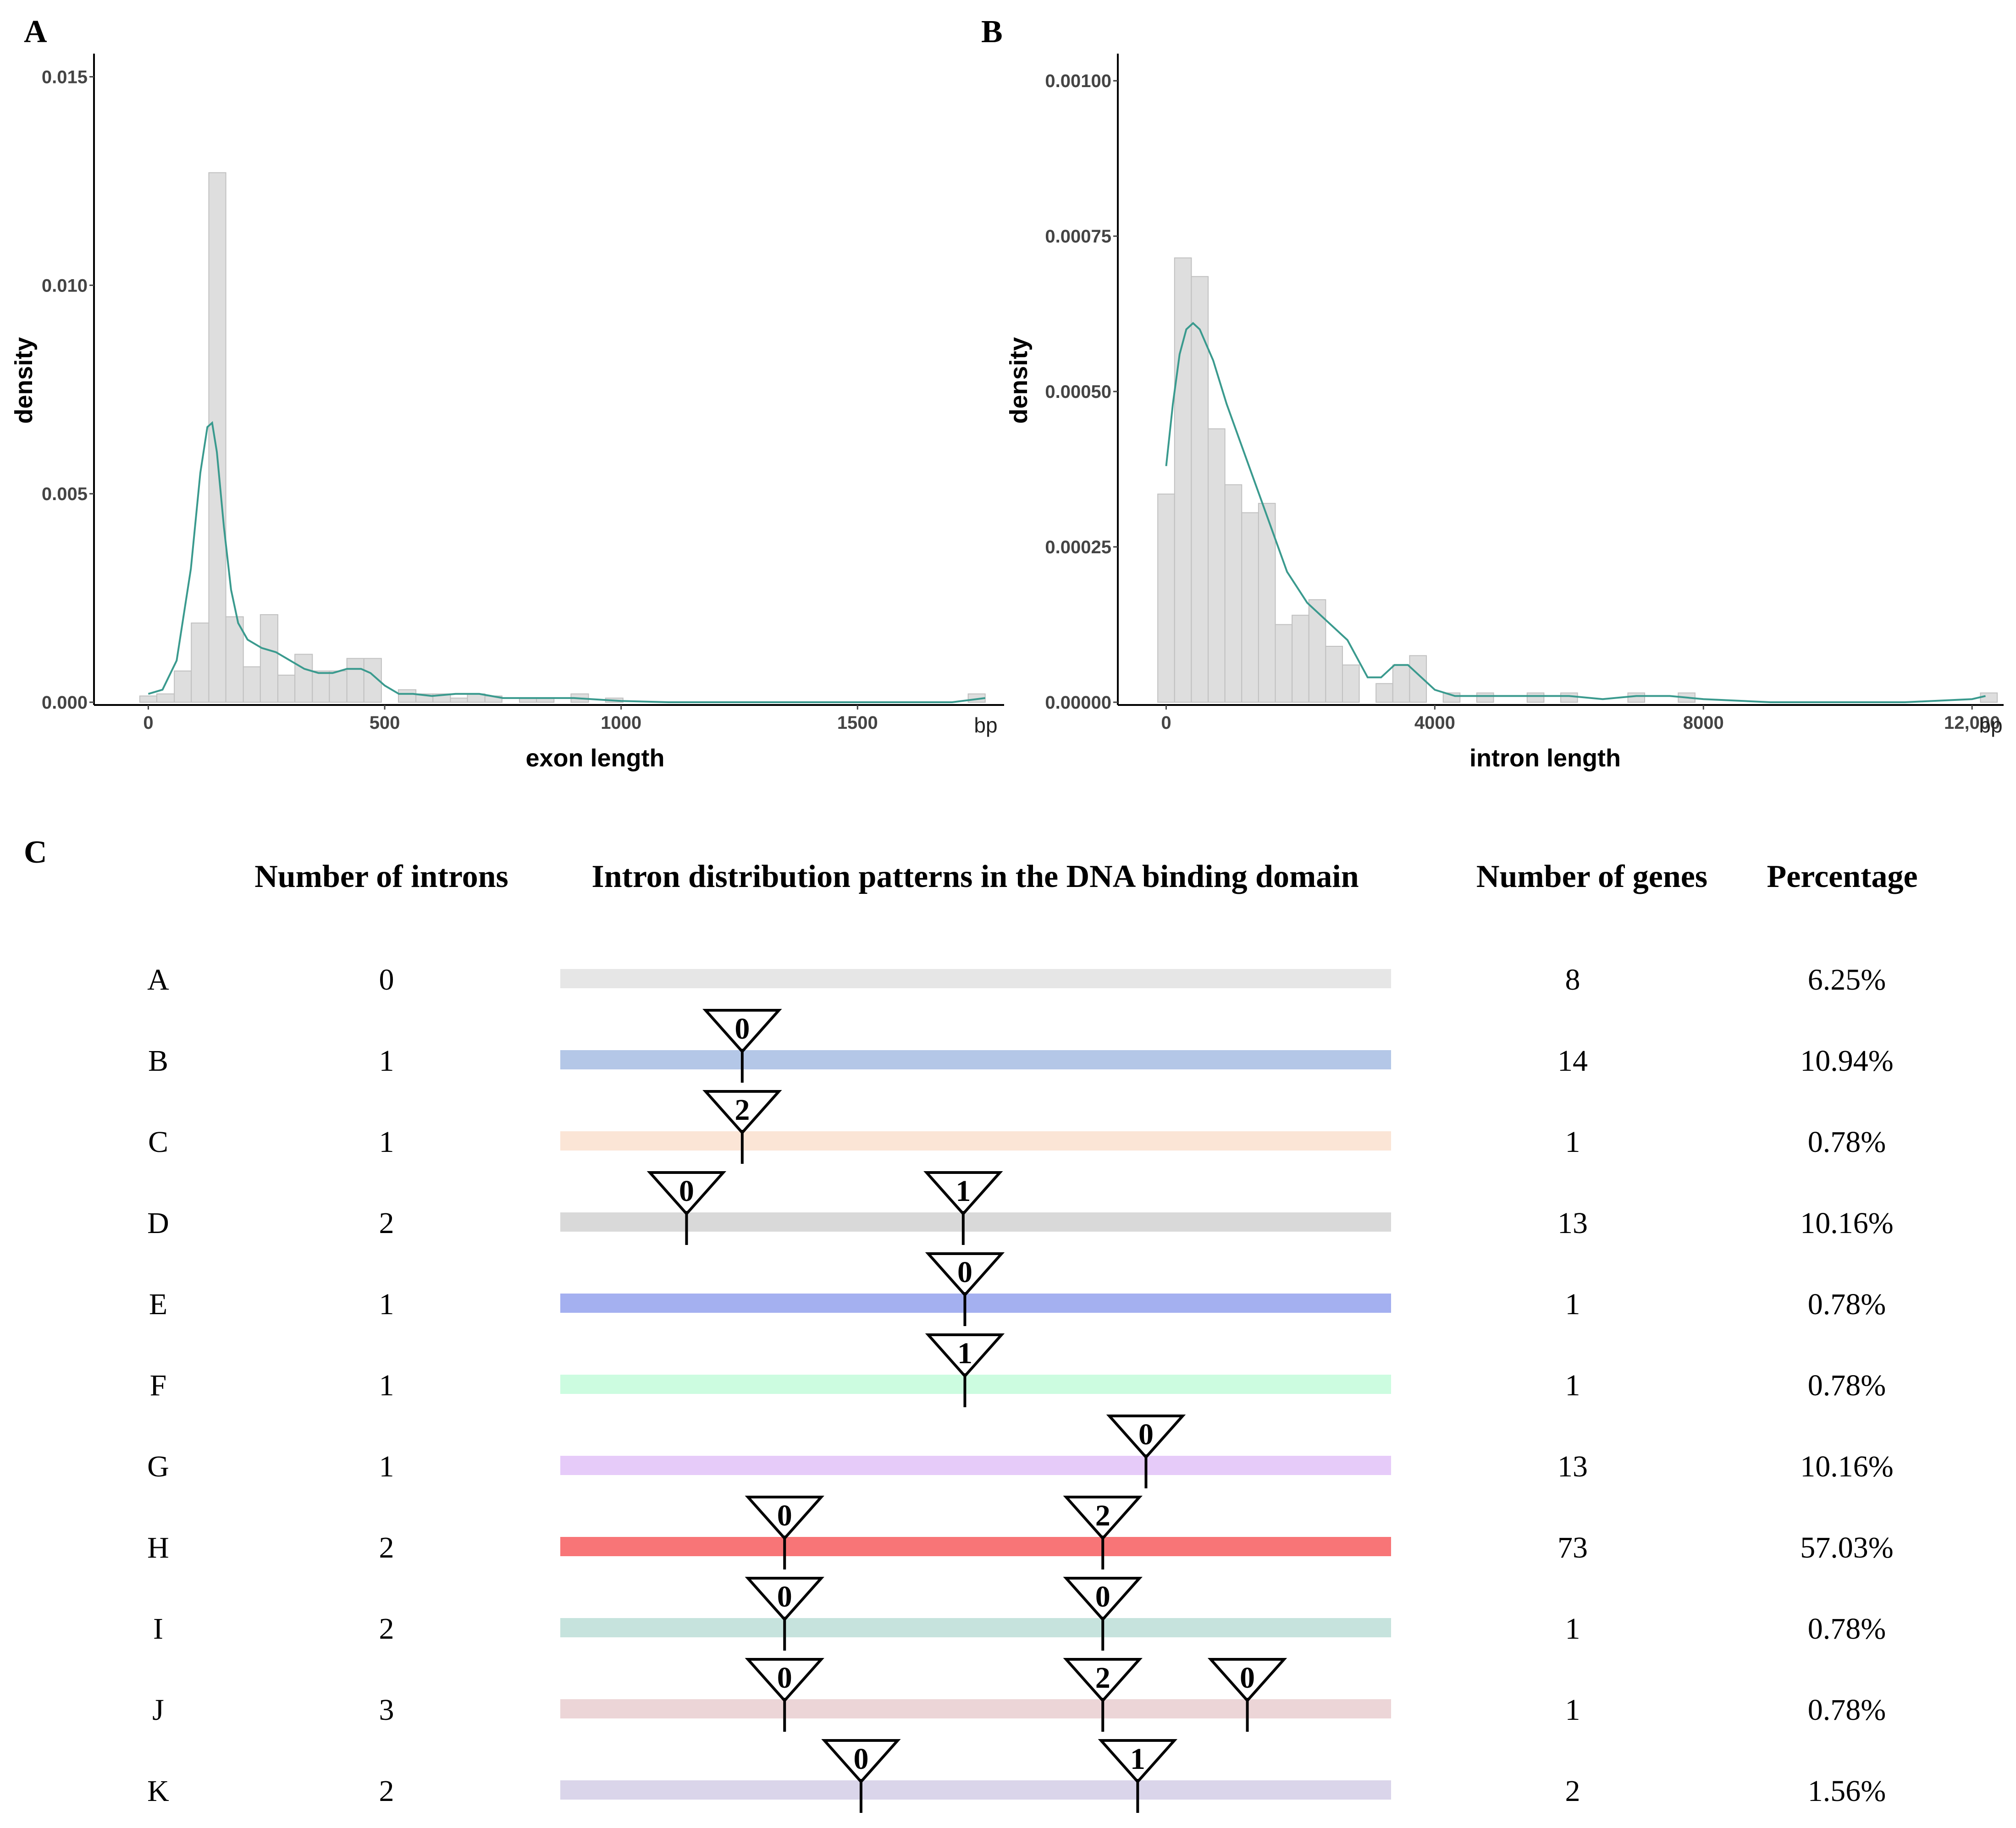 The image size is (2016, 1828). Describe the element at coordinates (1847, 1223) in the screenshot. I see `row-percentage: 10.16%` at that location.